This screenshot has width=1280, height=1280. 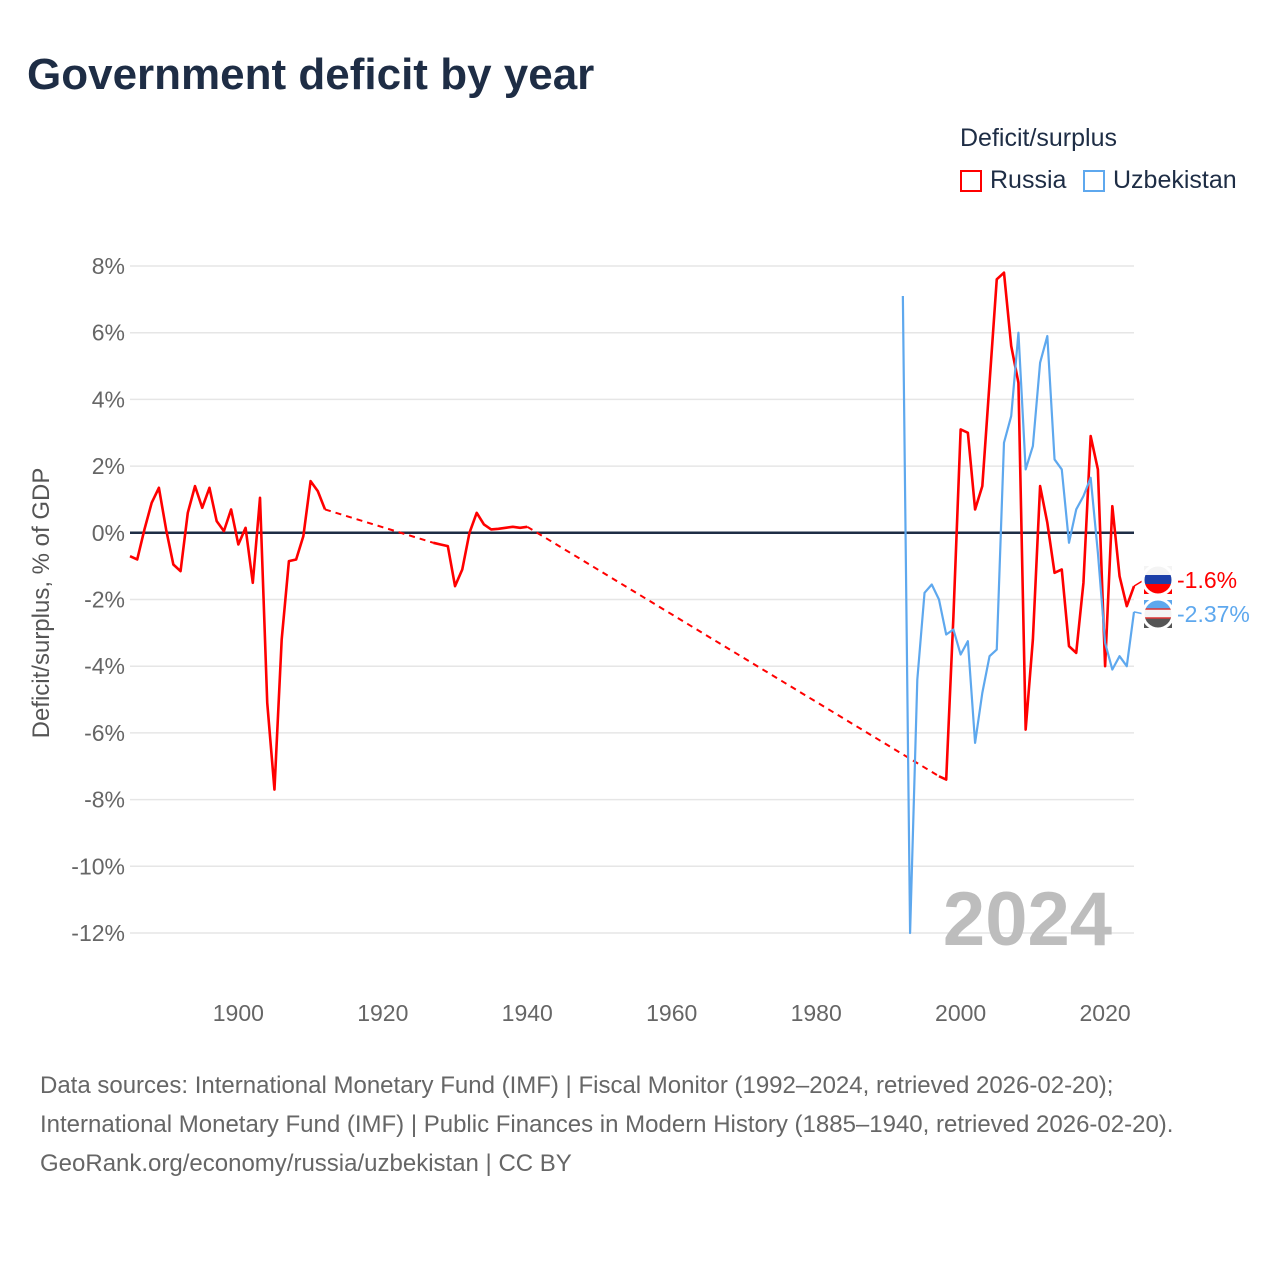 What do you see at coordinates (1027, 919) in the screenshot?
I see `year-watermark: 2024` at bounding box center [1027, 919].